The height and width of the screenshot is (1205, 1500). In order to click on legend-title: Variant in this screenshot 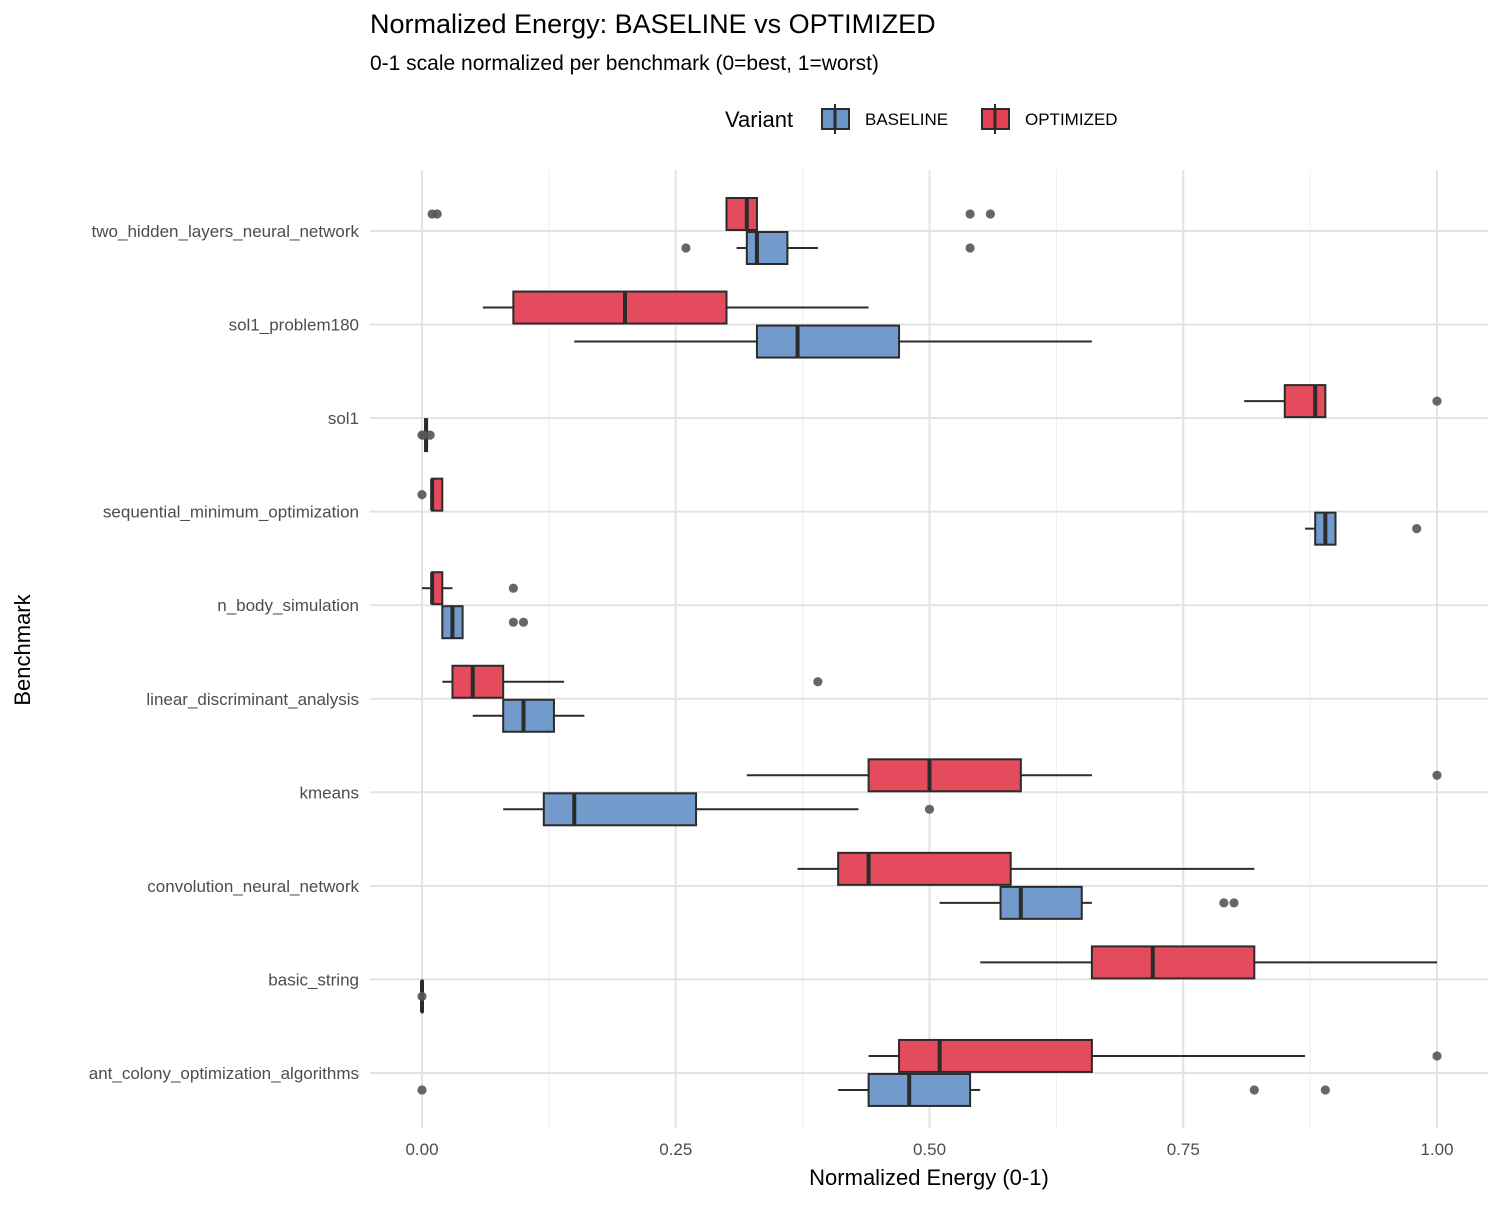, I will do `click(759, 119)`.